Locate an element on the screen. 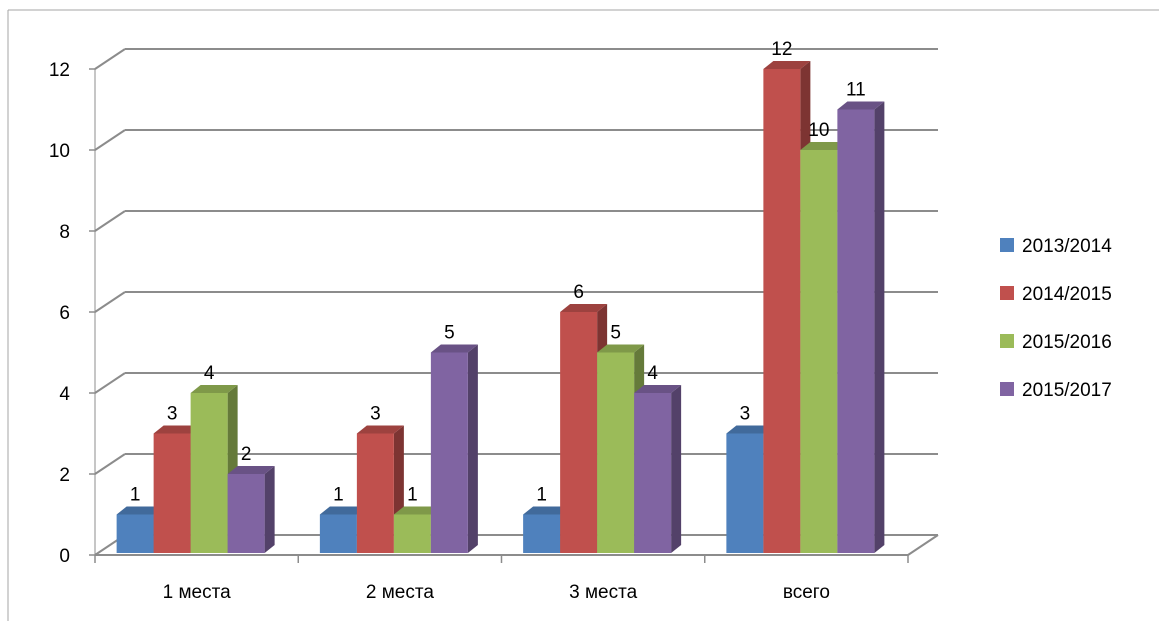  data-label: 10 is located at coordinates (818, 130).